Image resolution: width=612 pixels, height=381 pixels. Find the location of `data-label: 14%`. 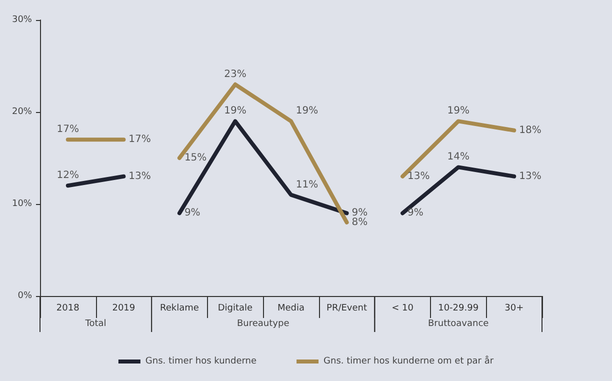

data-label: 14% is located at coordinates (458, 157).